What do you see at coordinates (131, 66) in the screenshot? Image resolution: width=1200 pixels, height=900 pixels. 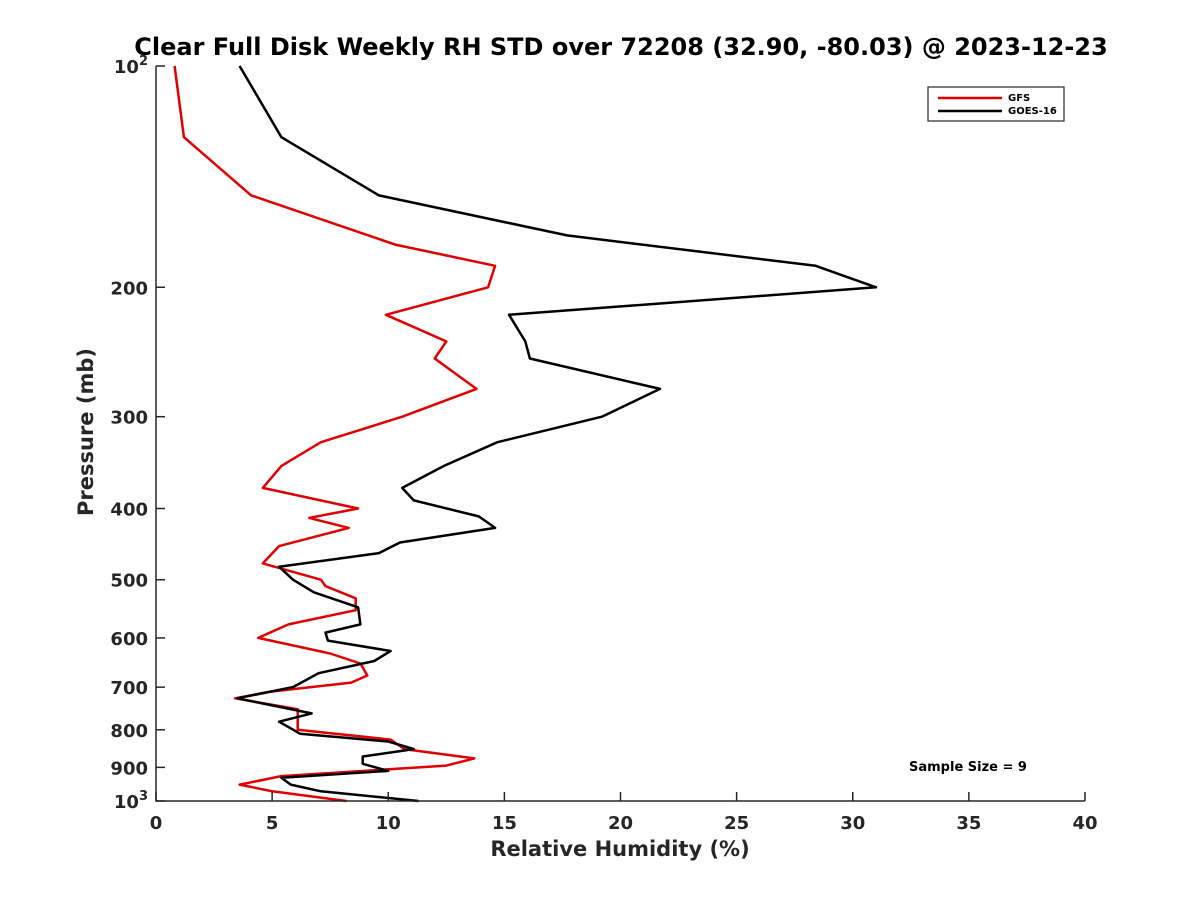 I see `y-tick-label: 10²` at bounding box center [131, 66].